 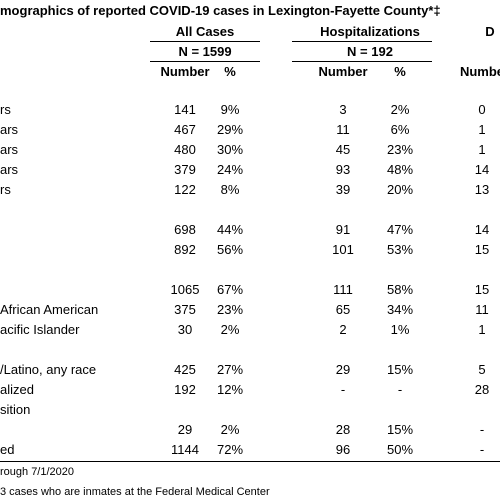 I want to click on cell: 45, so click(x=343, y=149).